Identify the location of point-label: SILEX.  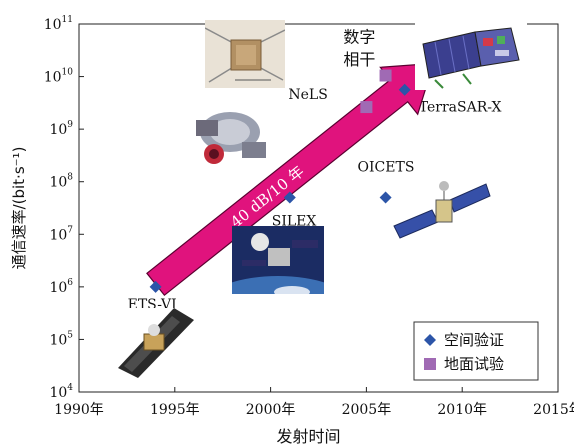
(294, 221).